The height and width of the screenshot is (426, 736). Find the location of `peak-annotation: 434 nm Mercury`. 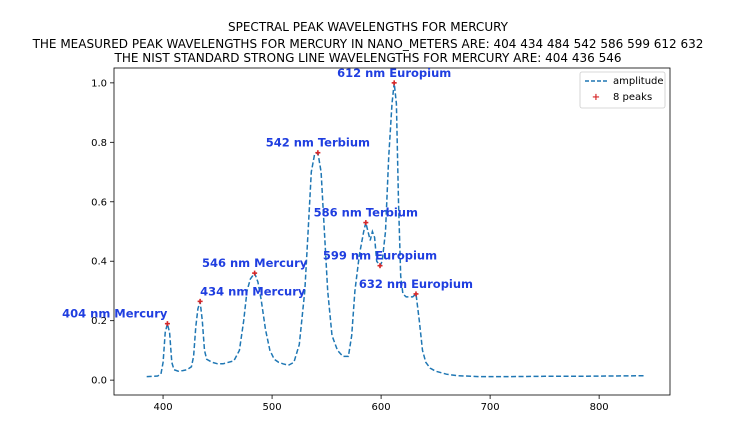

peak-annotation: 434 nm Mercury is located at coordinates (253, 291).